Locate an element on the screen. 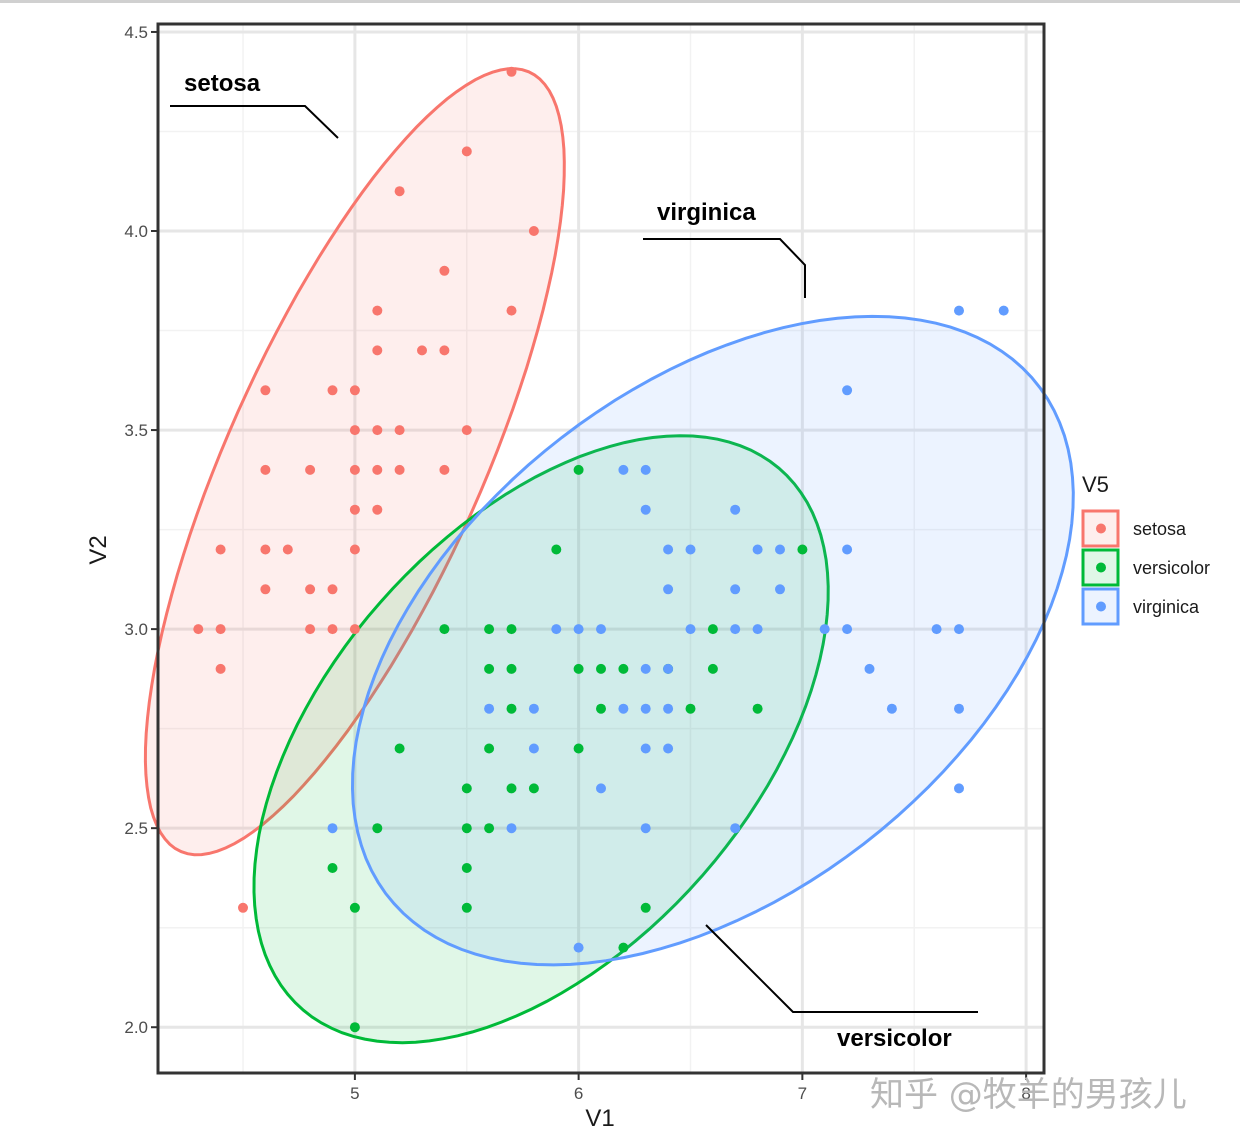 This screenshot has width=1240, height=1144. annotation-label-versicolor: versicolor is located at coordinates (894, 1038).